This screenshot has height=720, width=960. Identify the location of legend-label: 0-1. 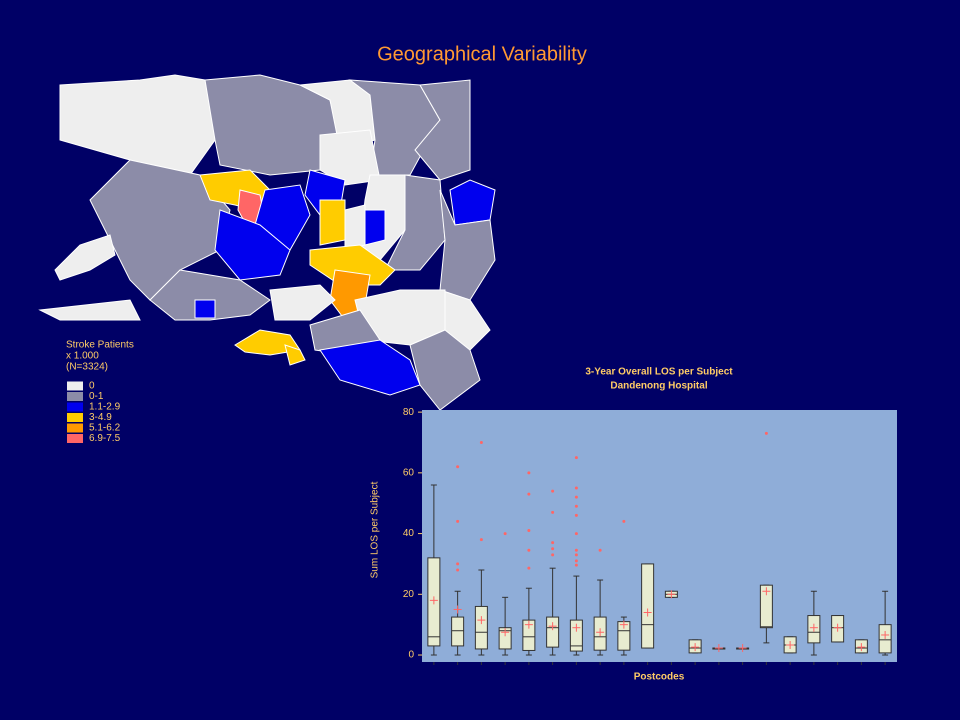
(96, 396).